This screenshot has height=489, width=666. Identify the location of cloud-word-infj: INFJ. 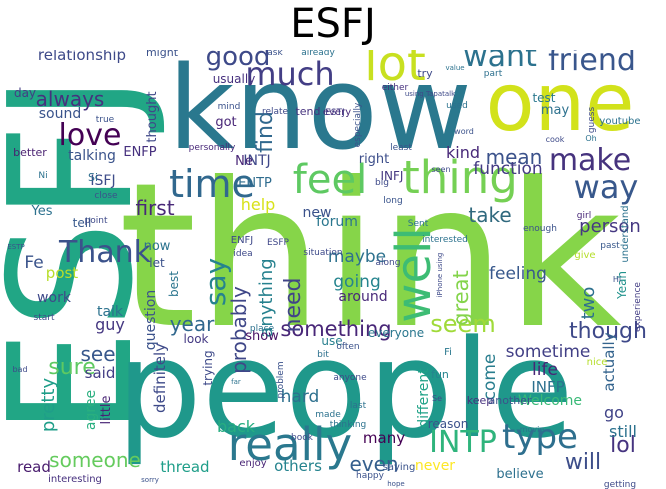
(392, 176).